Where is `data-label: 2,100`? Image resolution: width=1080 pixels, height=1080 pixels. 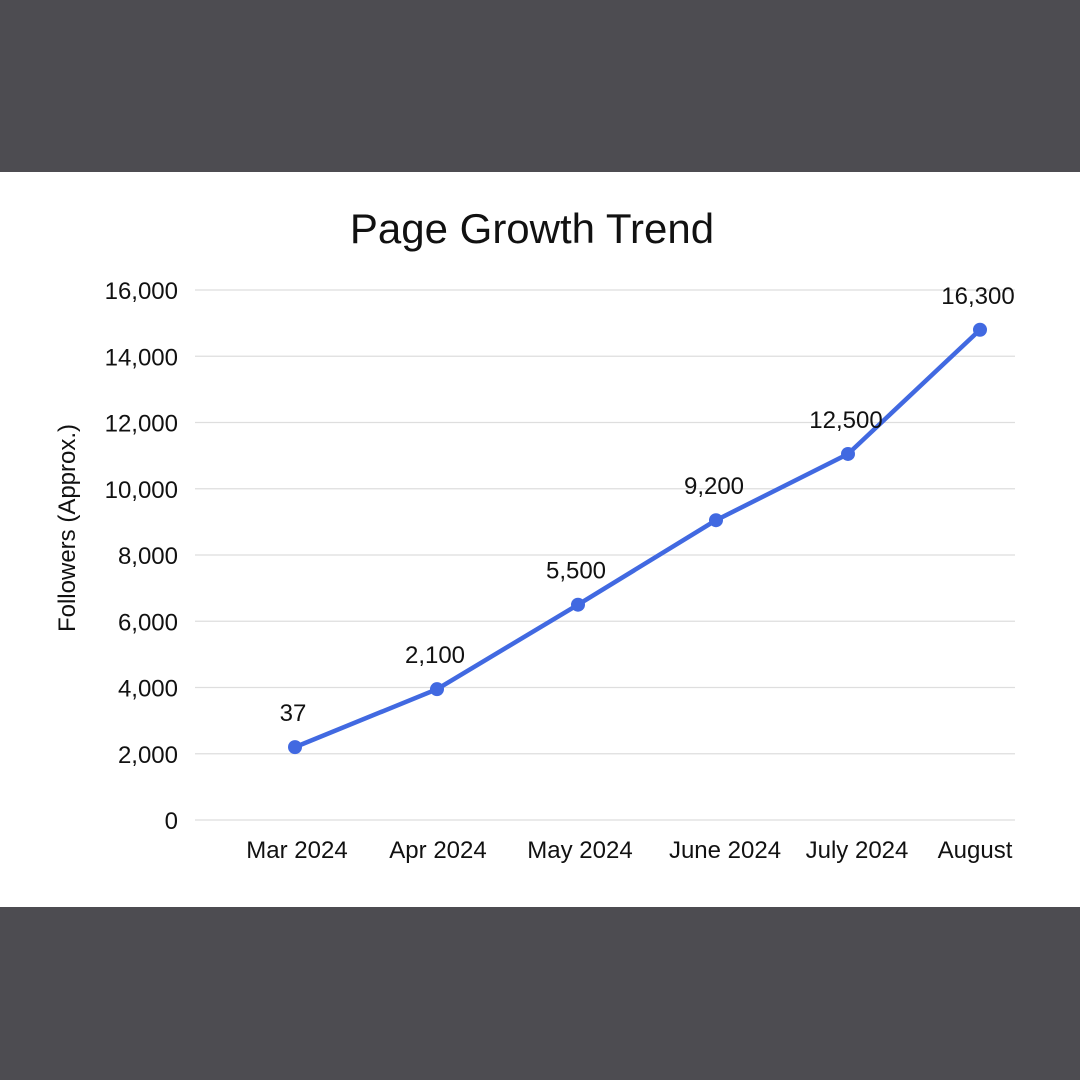
data-label: 2,100 is located at coordinates (435, 655).